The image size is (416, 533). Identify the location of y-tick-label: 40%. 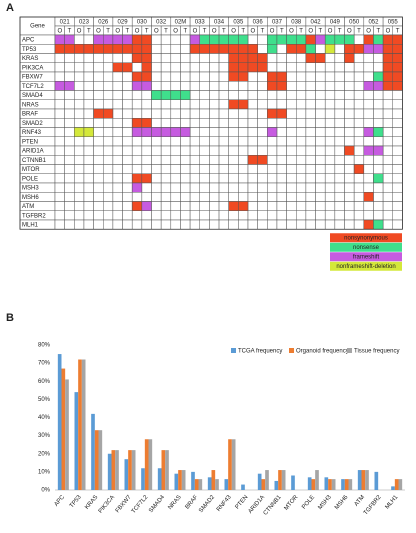
(44, 418).